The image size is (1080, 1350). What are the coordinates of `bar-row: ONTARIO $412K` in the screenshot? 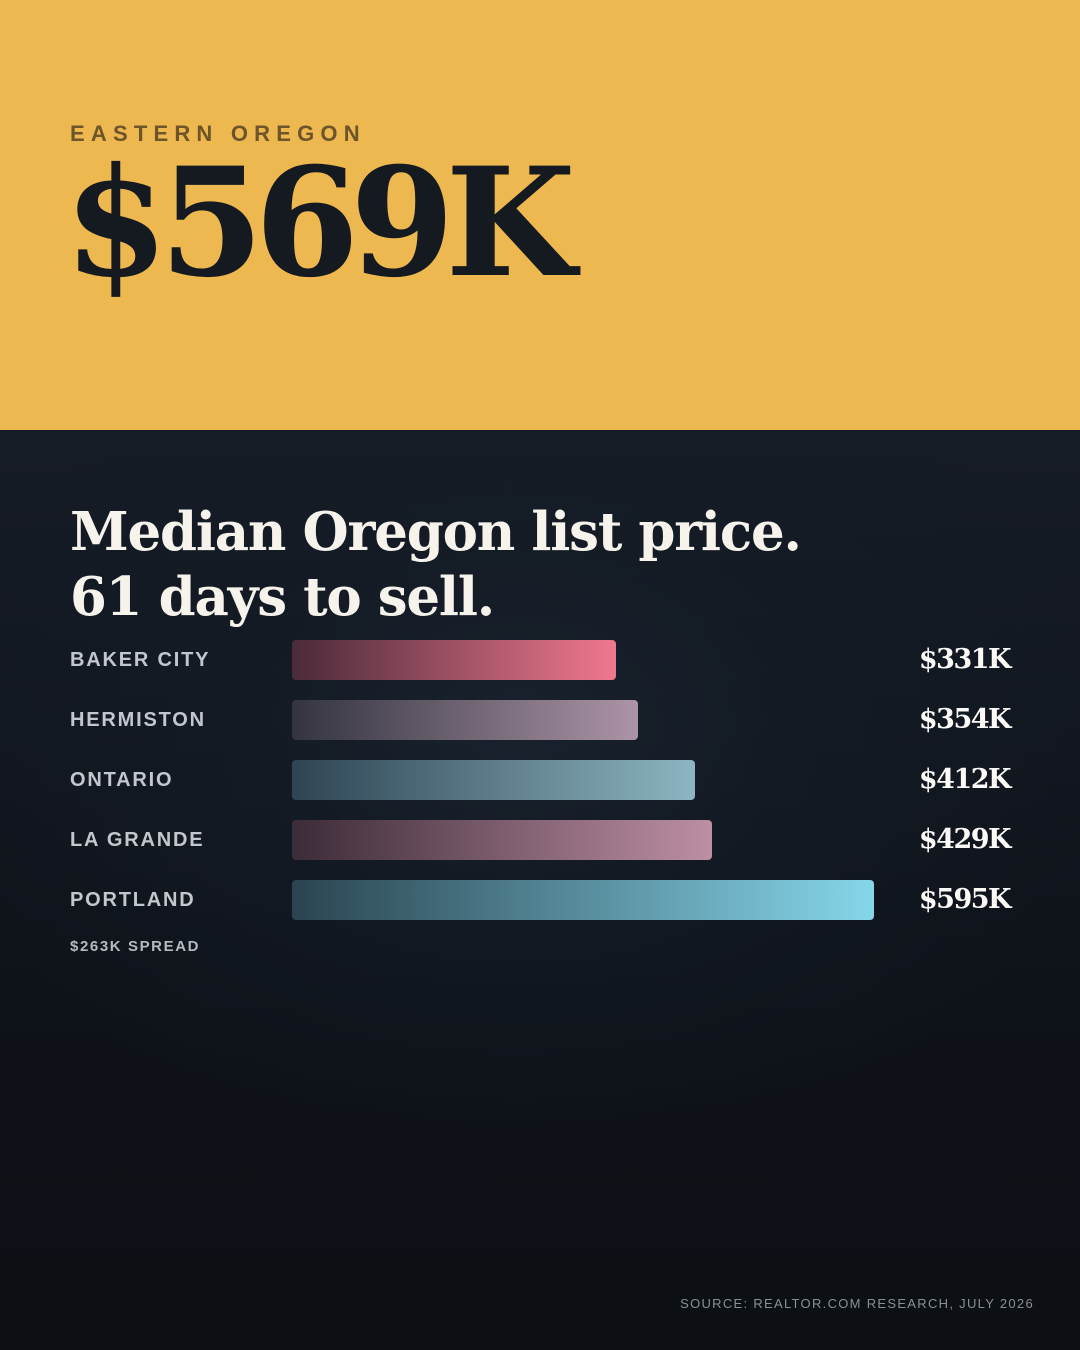 It's located at (540, 780).